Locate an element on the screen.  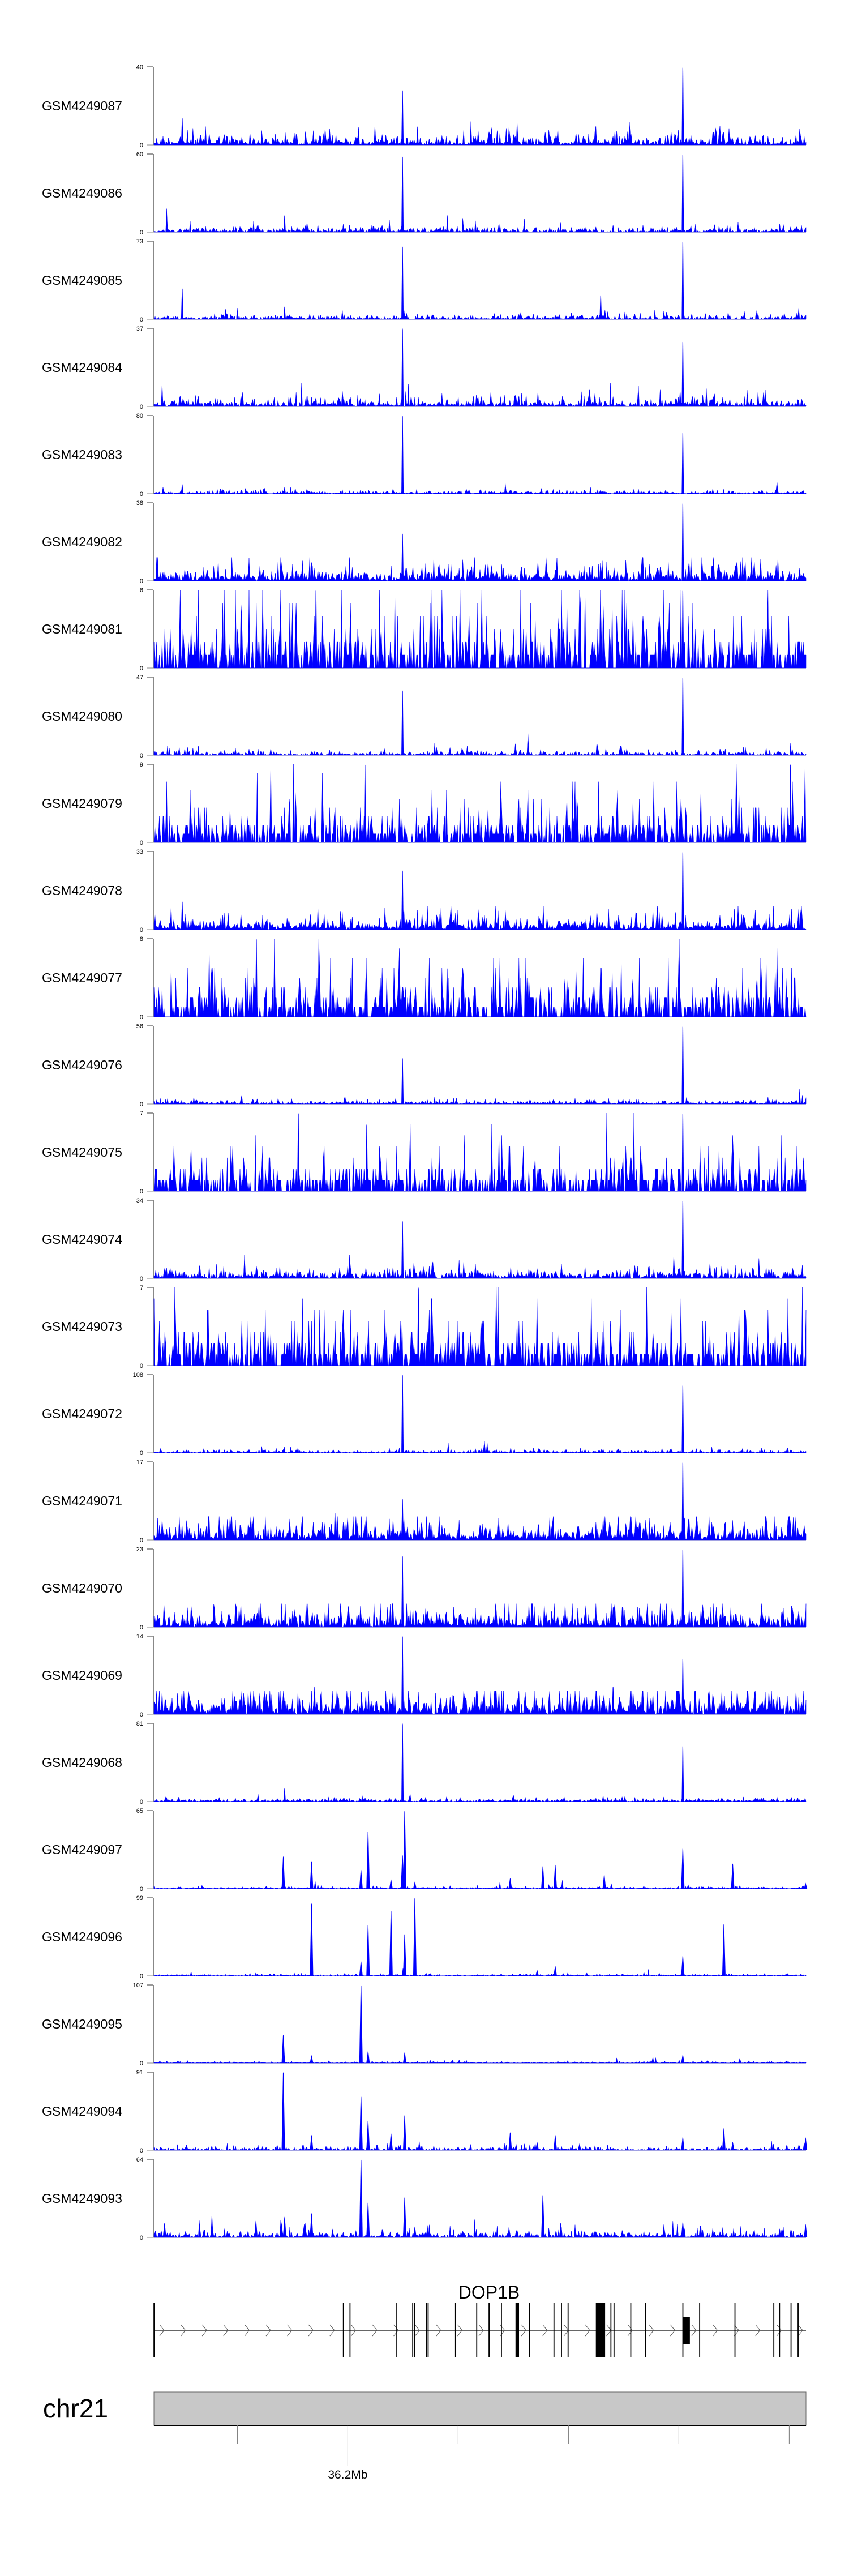
track: GSM4249082 38 0 is located at coordinates (424, 542).